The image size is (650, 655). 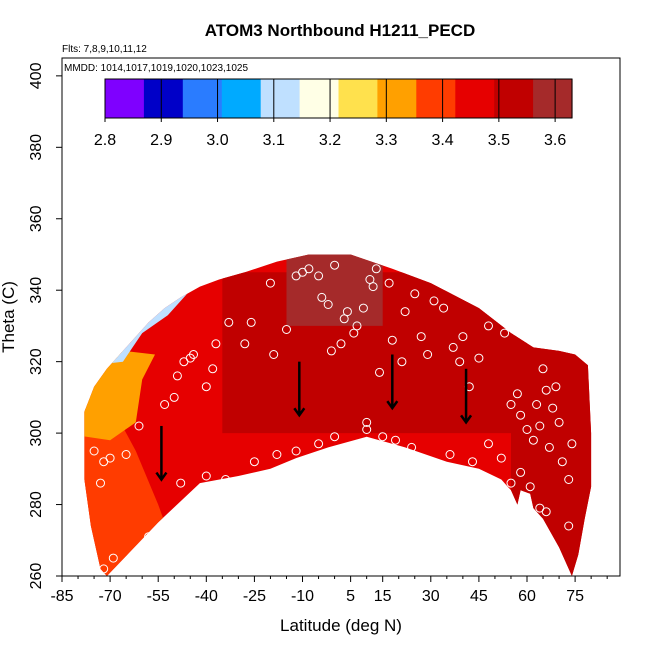 I want to click on field-region-upper-tropics, so click(x=334, y=290).